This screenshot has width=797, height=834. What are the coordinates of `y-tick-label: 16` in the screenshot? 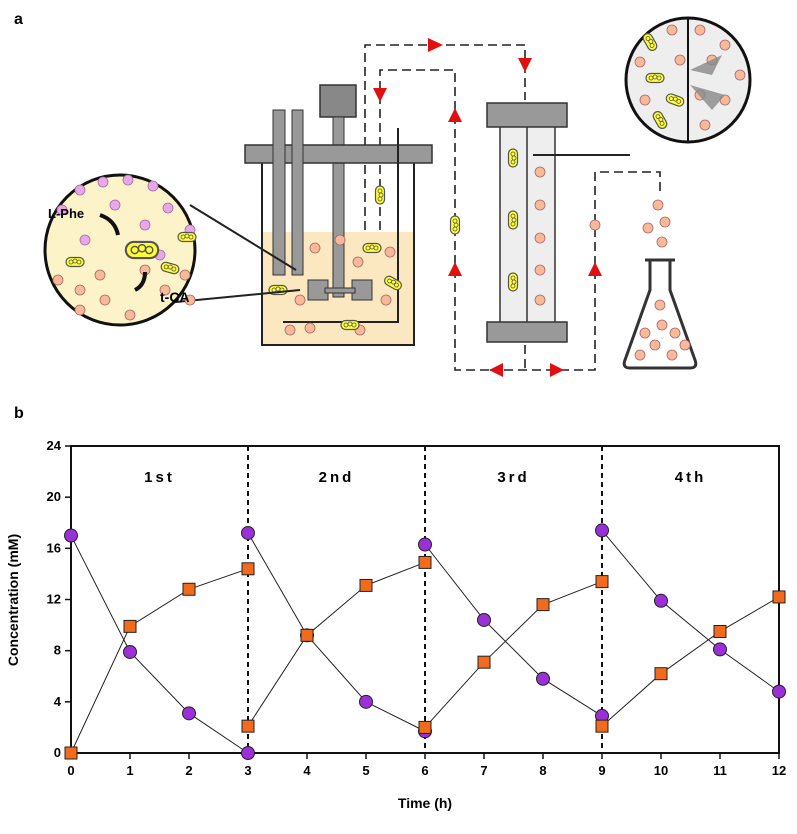 It's located at (54, 547).